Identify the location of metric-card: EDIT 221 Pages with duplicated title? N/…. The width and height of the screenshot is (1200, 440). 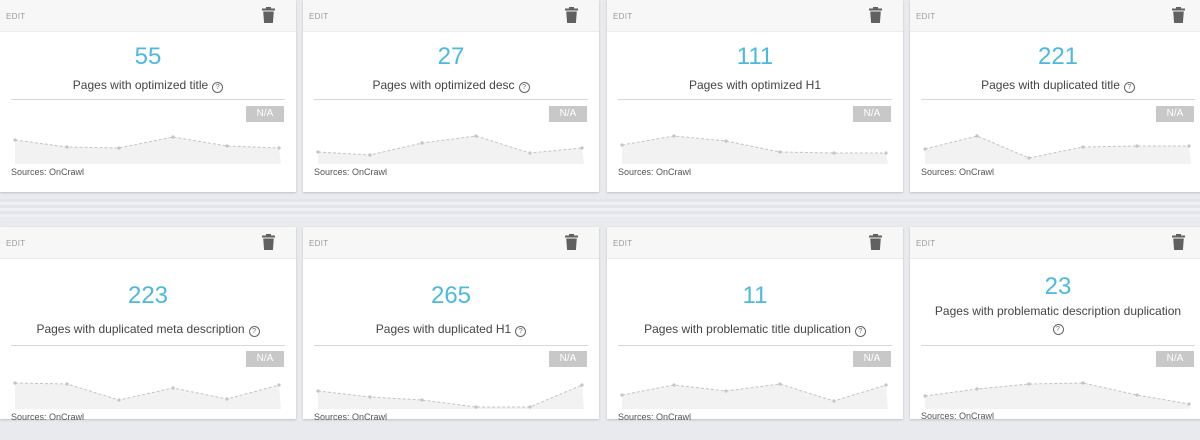
(1055, 96).